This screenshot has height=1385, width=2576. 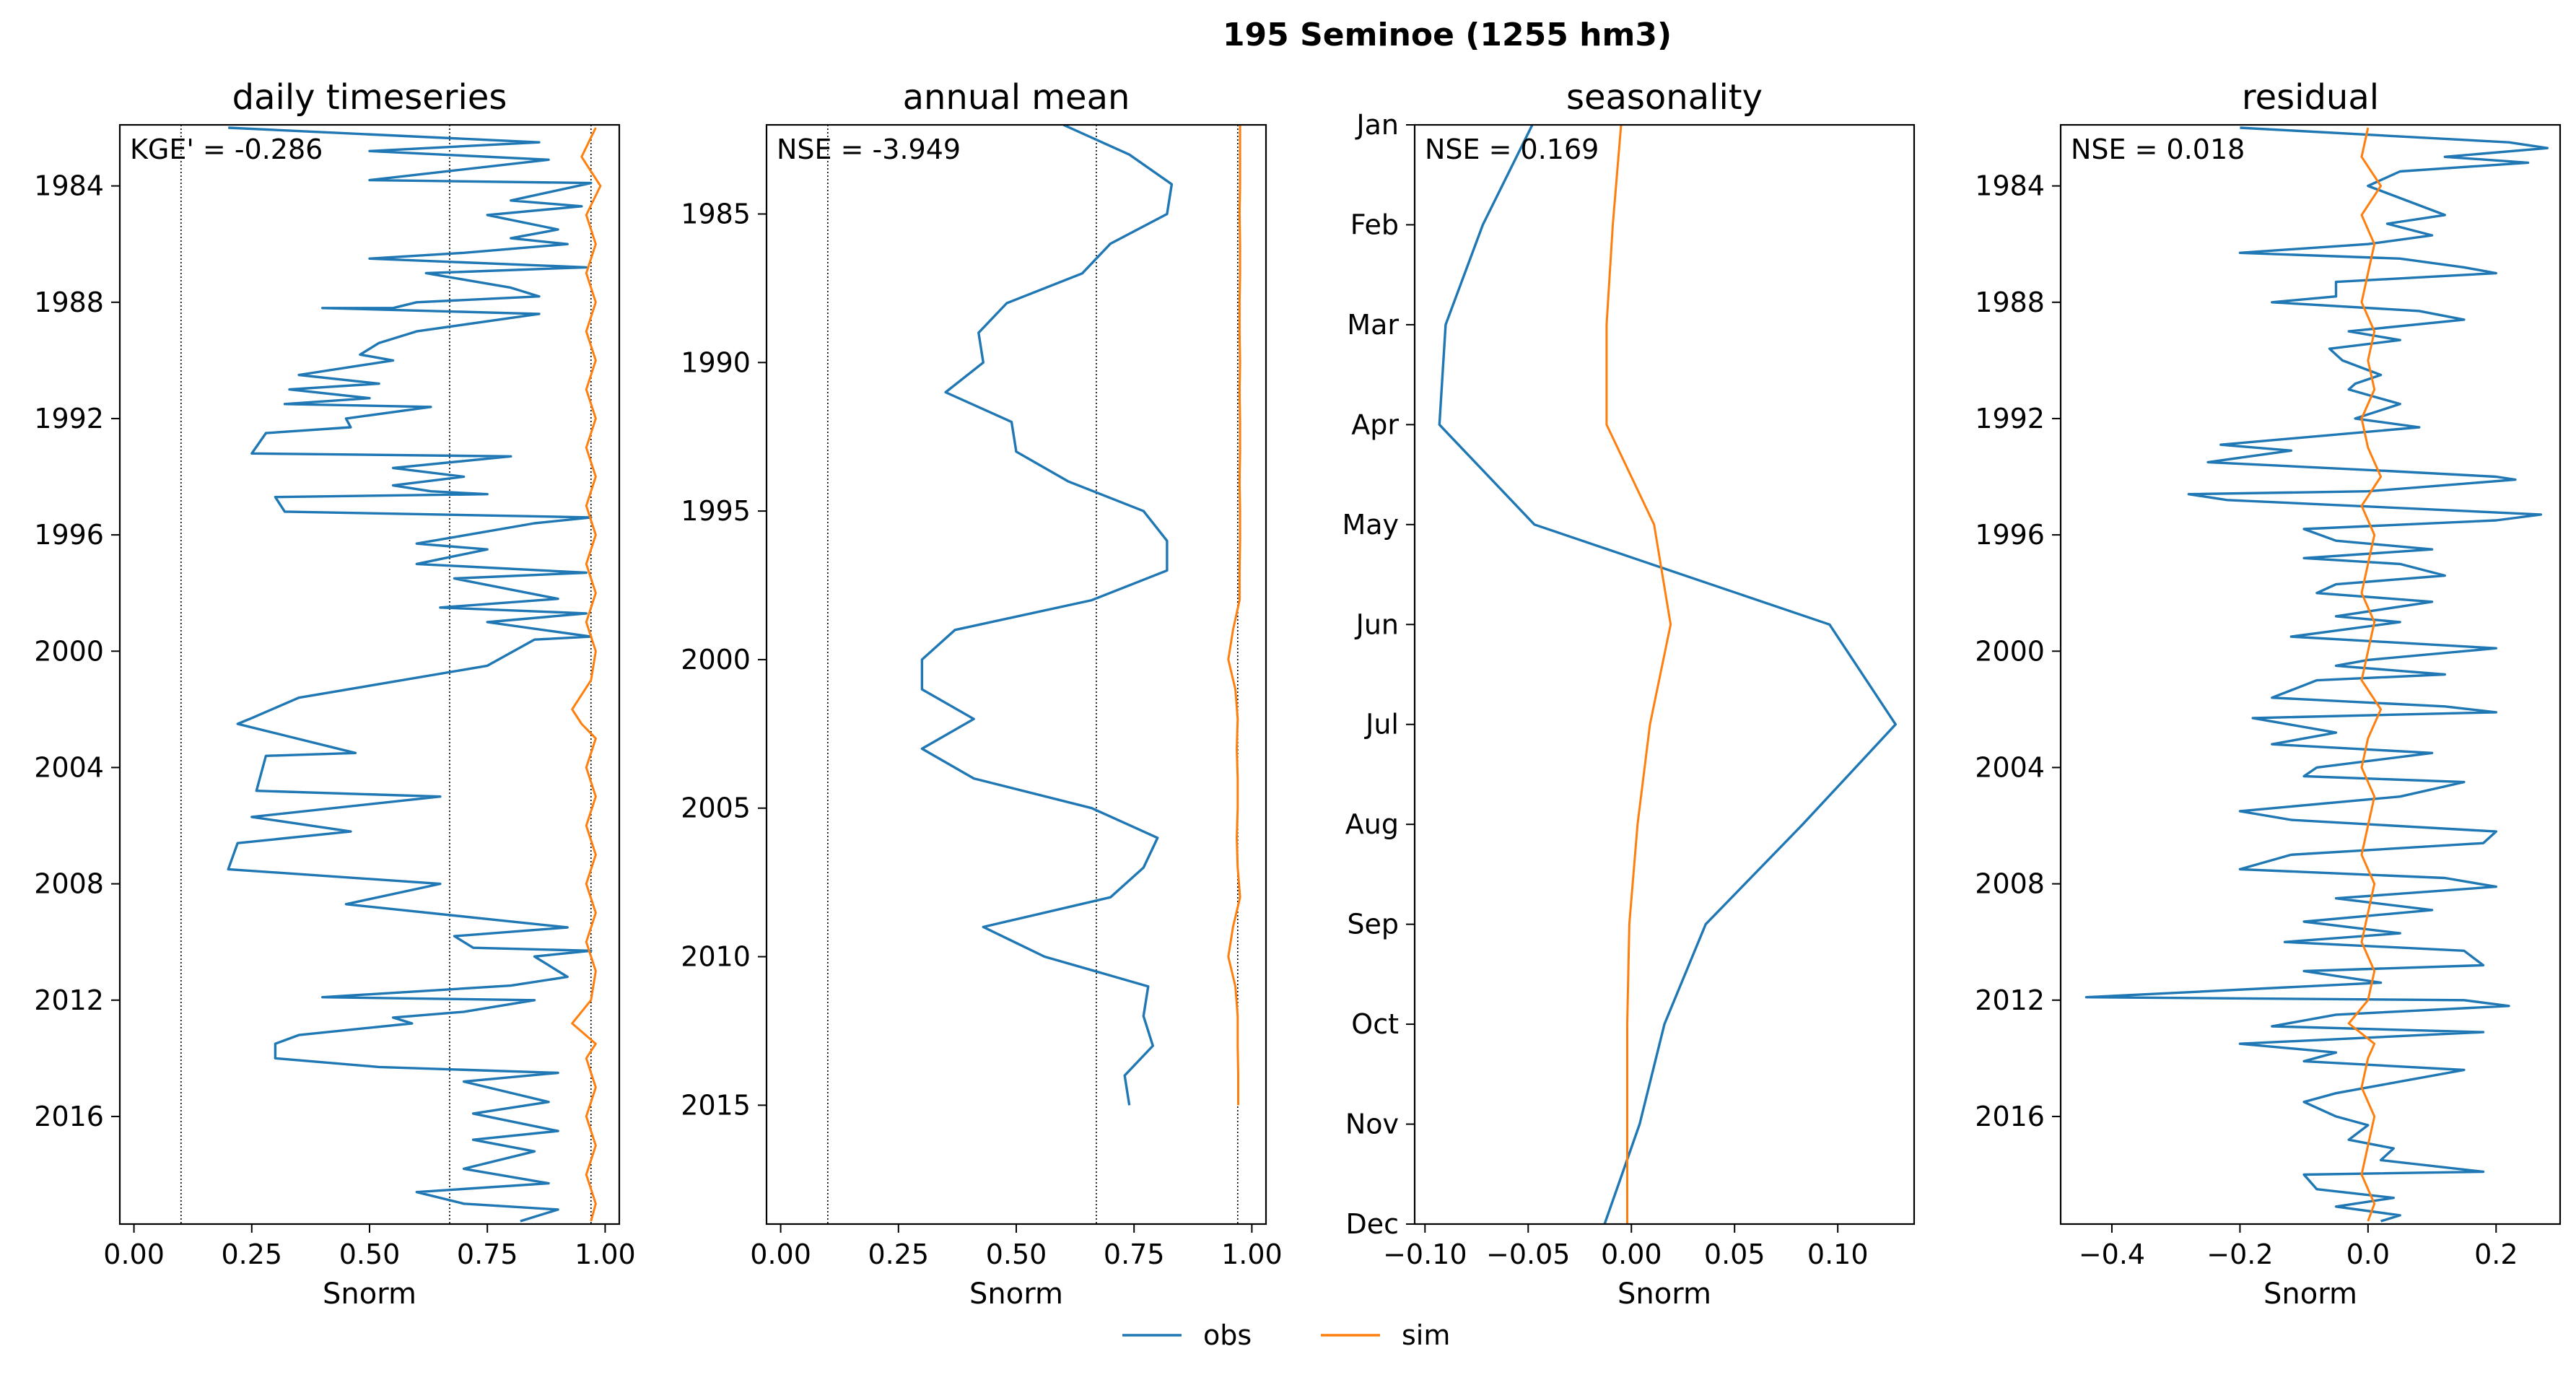 I want to click on y-tick-label: Oct, so click(x=1375, y=1024).